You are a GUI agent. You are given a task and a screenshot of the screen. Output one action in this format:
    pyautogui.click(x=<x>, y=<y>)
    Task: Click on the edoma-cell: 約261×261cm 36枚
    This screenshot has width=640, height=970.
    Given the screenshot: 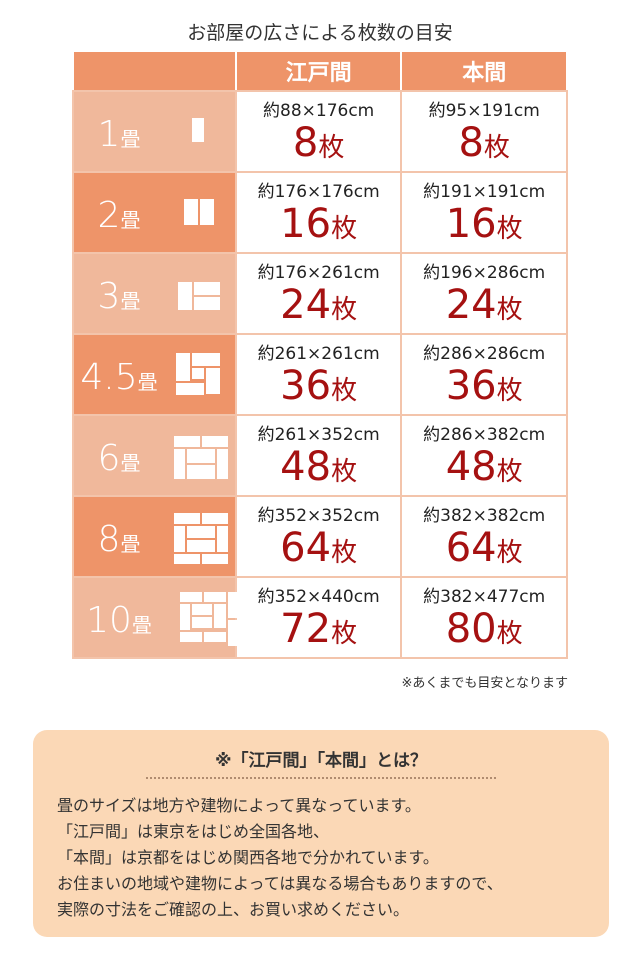 What is the action you would take?
    pyautogui.click(x=318, y=374)
    